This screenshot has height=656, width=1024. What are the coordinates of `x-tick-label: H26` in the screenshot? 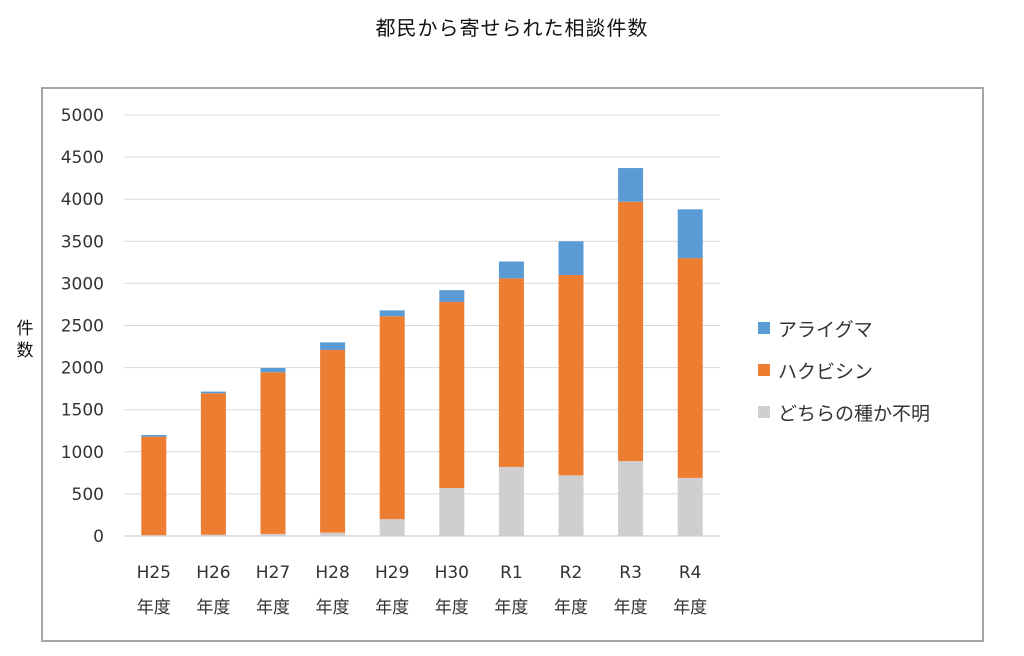 It's located at (213, 573).